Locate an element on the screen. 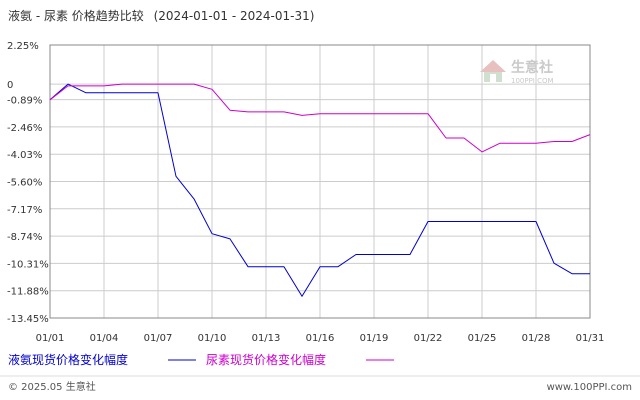 Image resolution: width=640 pixels, height=400 pixels. watermark-name: 生意社 is located at coordinates (532, 67).